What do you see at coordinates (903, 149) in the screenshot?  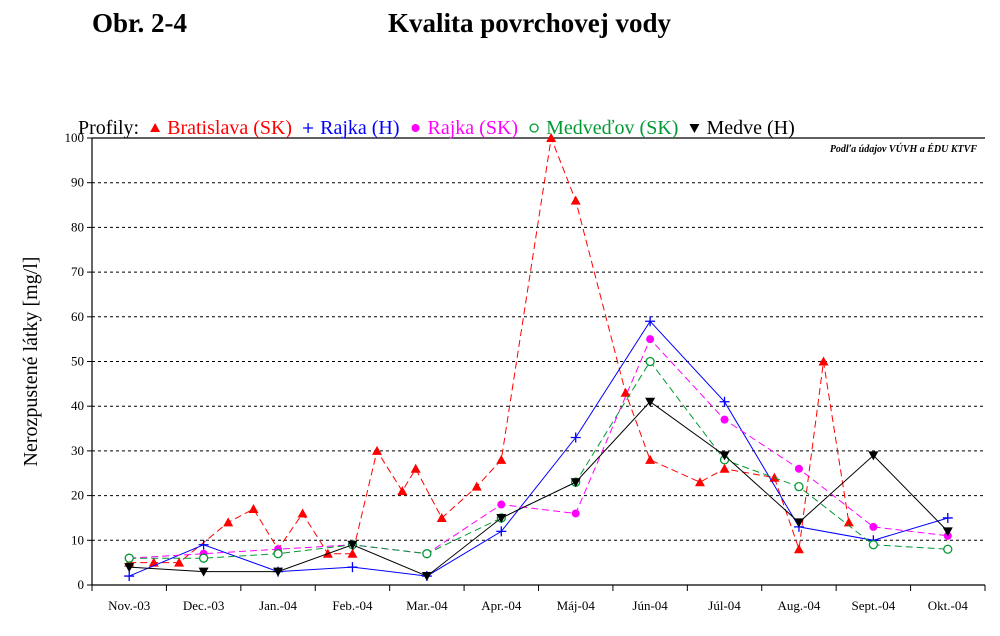 I see `source-note: Podľa údajov VÚVH a ÉDU KTVF` at bounding box center [903, 149].